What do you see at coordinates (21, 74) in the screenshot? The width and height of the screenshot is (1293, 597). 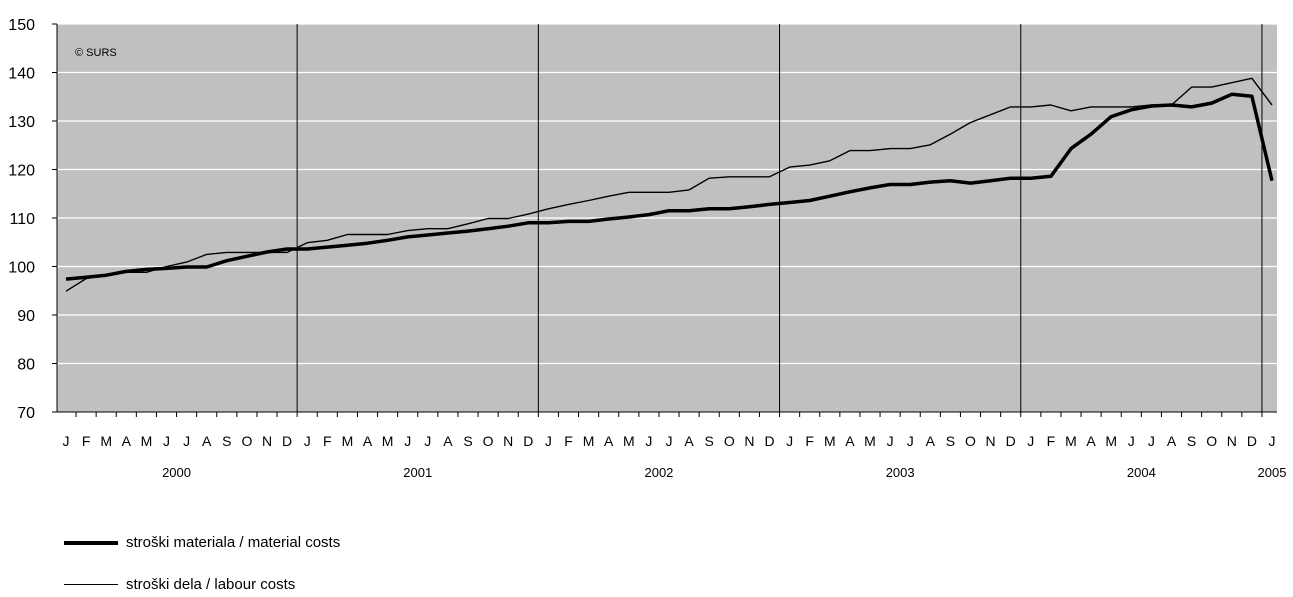 I see `y-tick-label: 140` at bounding box center [21, 74].